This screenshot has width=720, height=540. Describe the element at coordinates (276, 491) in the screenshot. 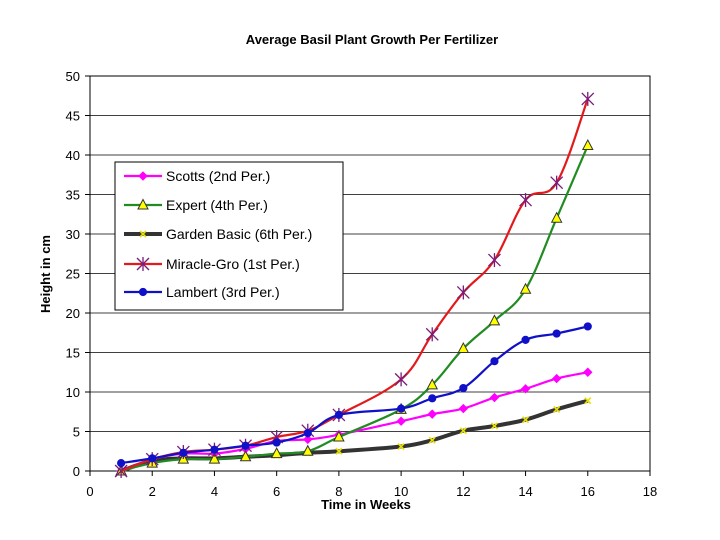

I see `x-tick-label: 6` at that location.